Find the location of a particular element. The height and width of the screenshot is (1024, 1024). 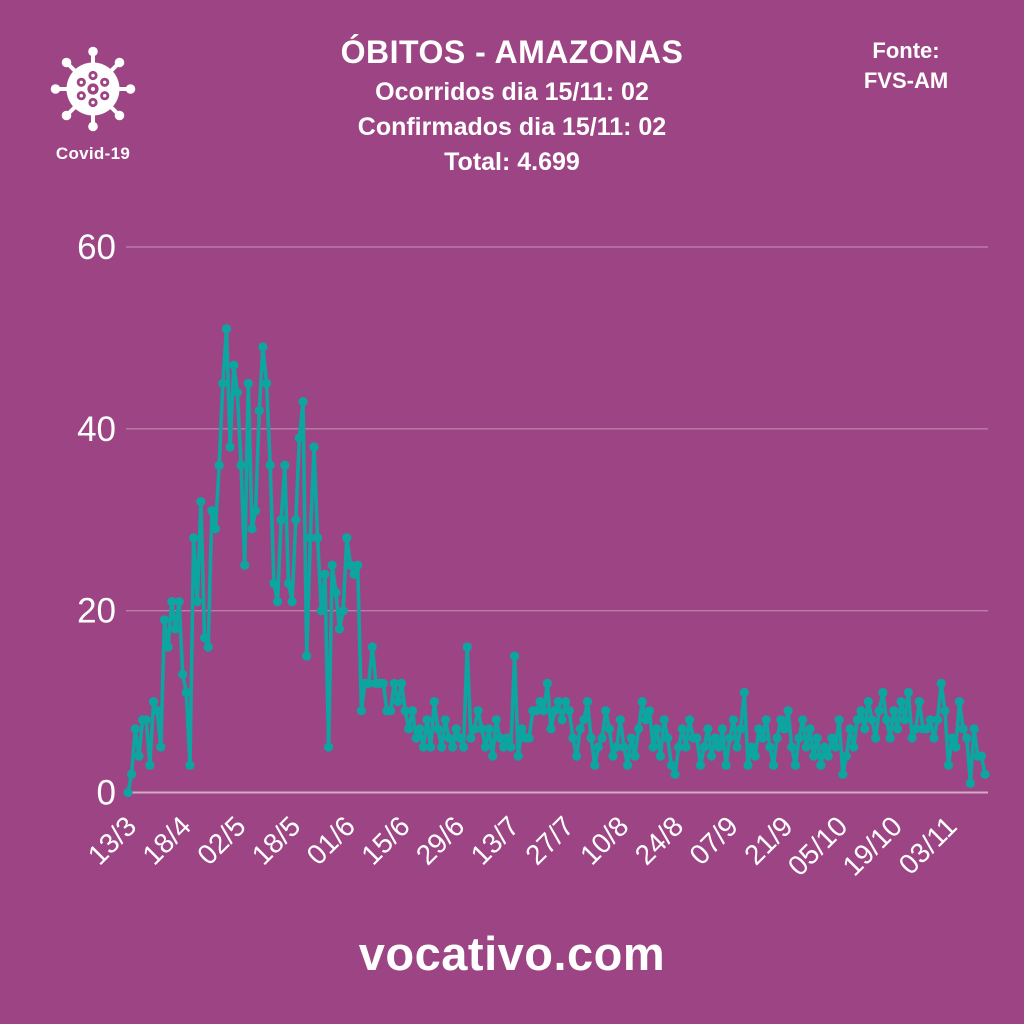

x-tick-label: 15/6 is located at coordinates (385, 840).